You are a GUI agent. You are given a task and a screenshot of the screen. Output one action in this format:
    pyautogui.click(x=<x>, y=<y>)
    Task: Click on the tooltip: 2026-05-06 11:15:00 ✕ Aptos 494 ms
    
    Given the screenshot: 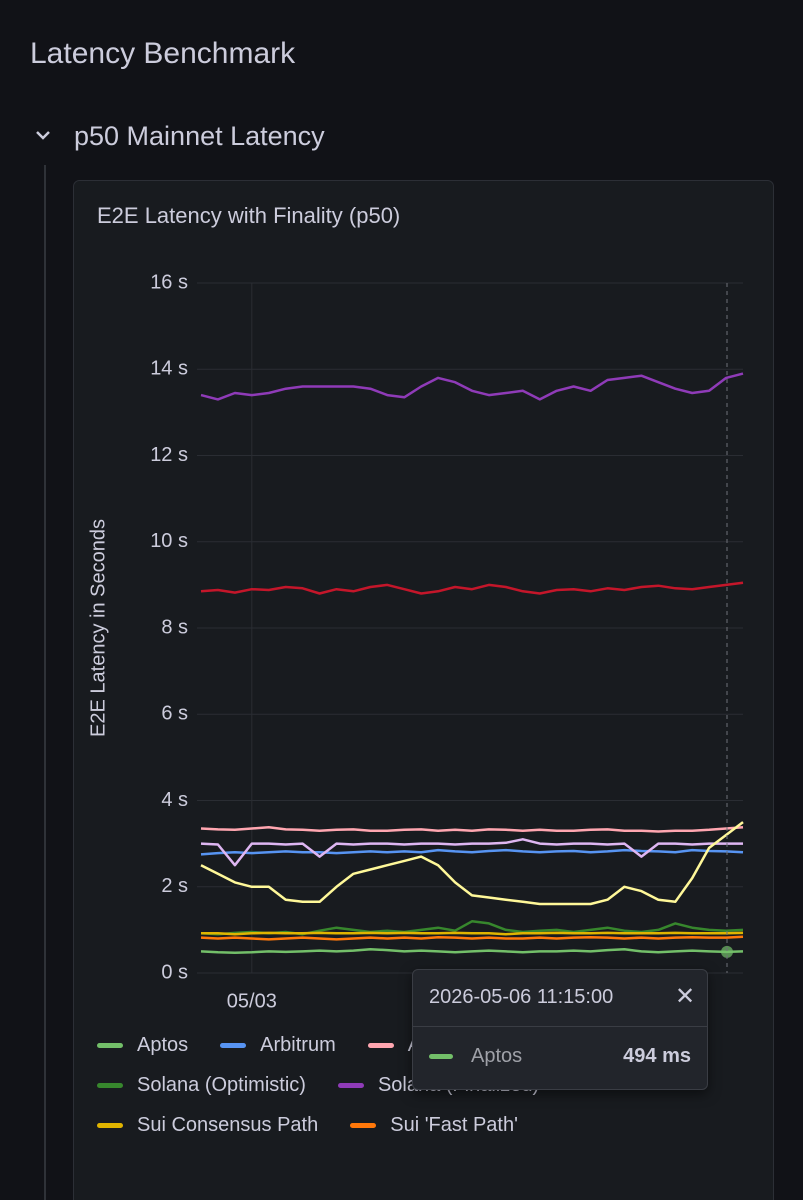 What is the action you would take?
    pyautogui.click(x=560, y=1029)
    